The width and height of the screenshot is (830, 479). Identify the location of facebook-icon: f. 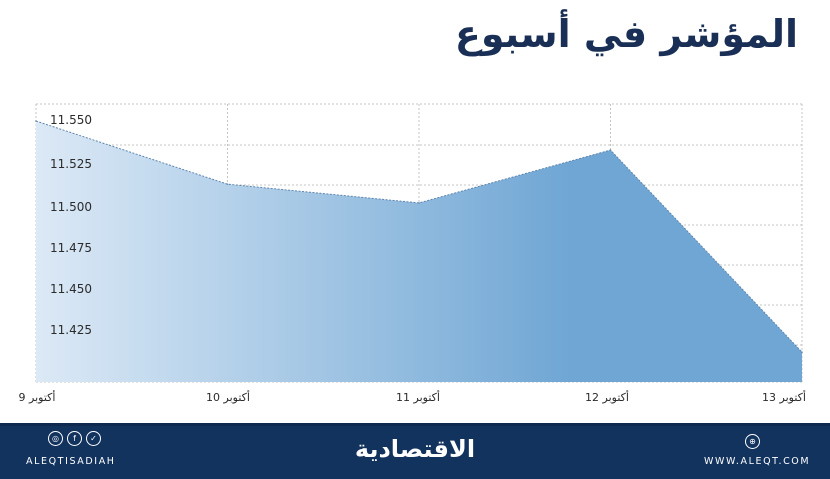
(74, 438).